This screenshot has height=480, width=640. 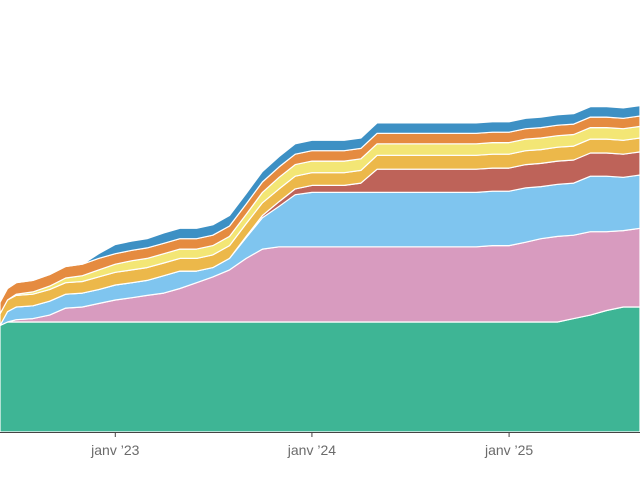 I want to click on x-tick-label-3: janv ’25, so click(x=508, y=450).